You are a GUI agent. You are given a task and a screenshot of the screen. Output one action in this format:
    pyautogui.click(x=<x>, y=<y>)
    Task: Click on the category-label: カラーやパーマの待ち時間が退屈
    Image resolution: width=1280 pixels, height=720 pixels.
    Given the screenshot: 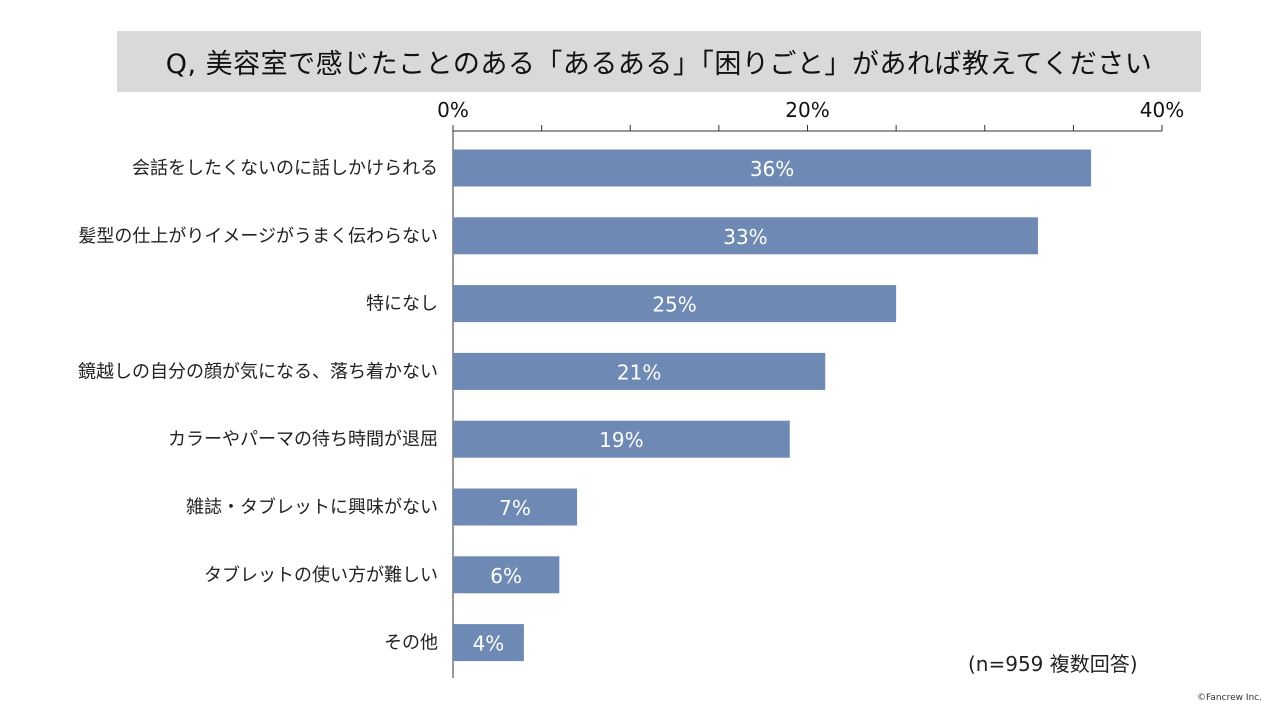 What is the action you would take?
    pyautogui.click(x=303, y=439)
    